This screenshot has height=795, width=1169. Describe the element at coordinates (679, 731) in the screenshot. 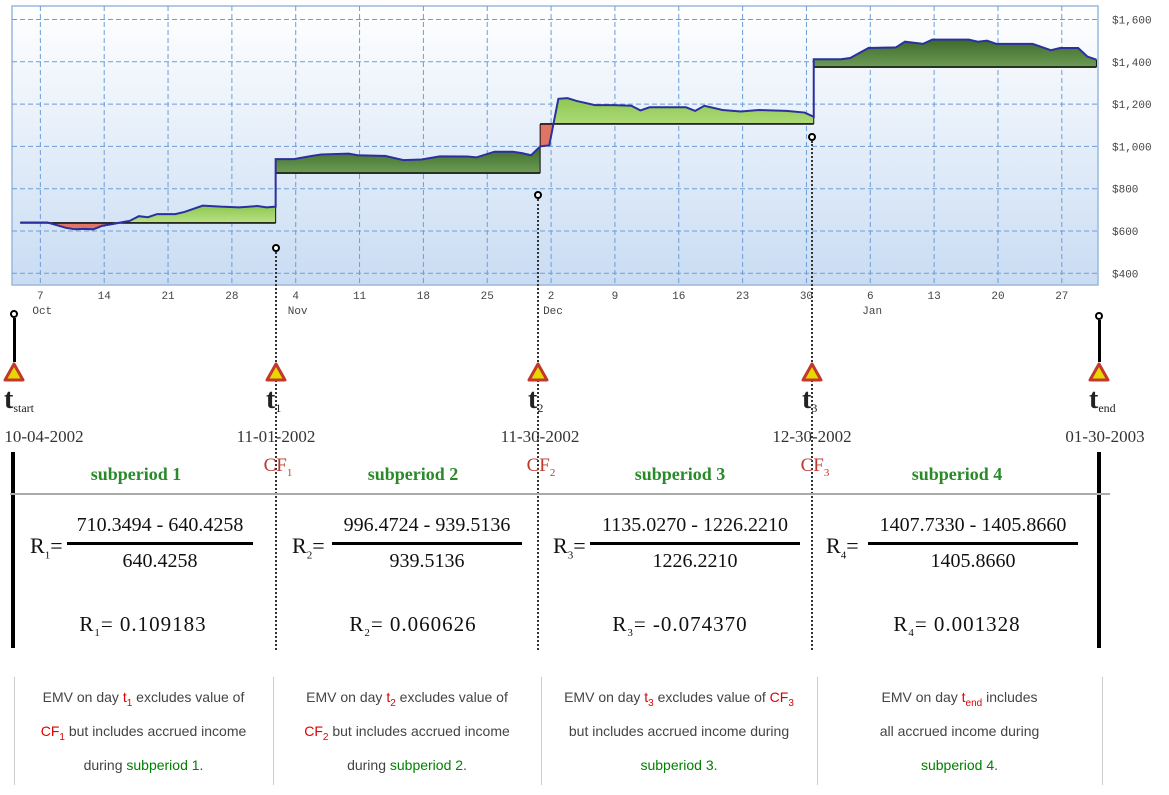

I see `note-segment: but includes accrued income during` at that location.